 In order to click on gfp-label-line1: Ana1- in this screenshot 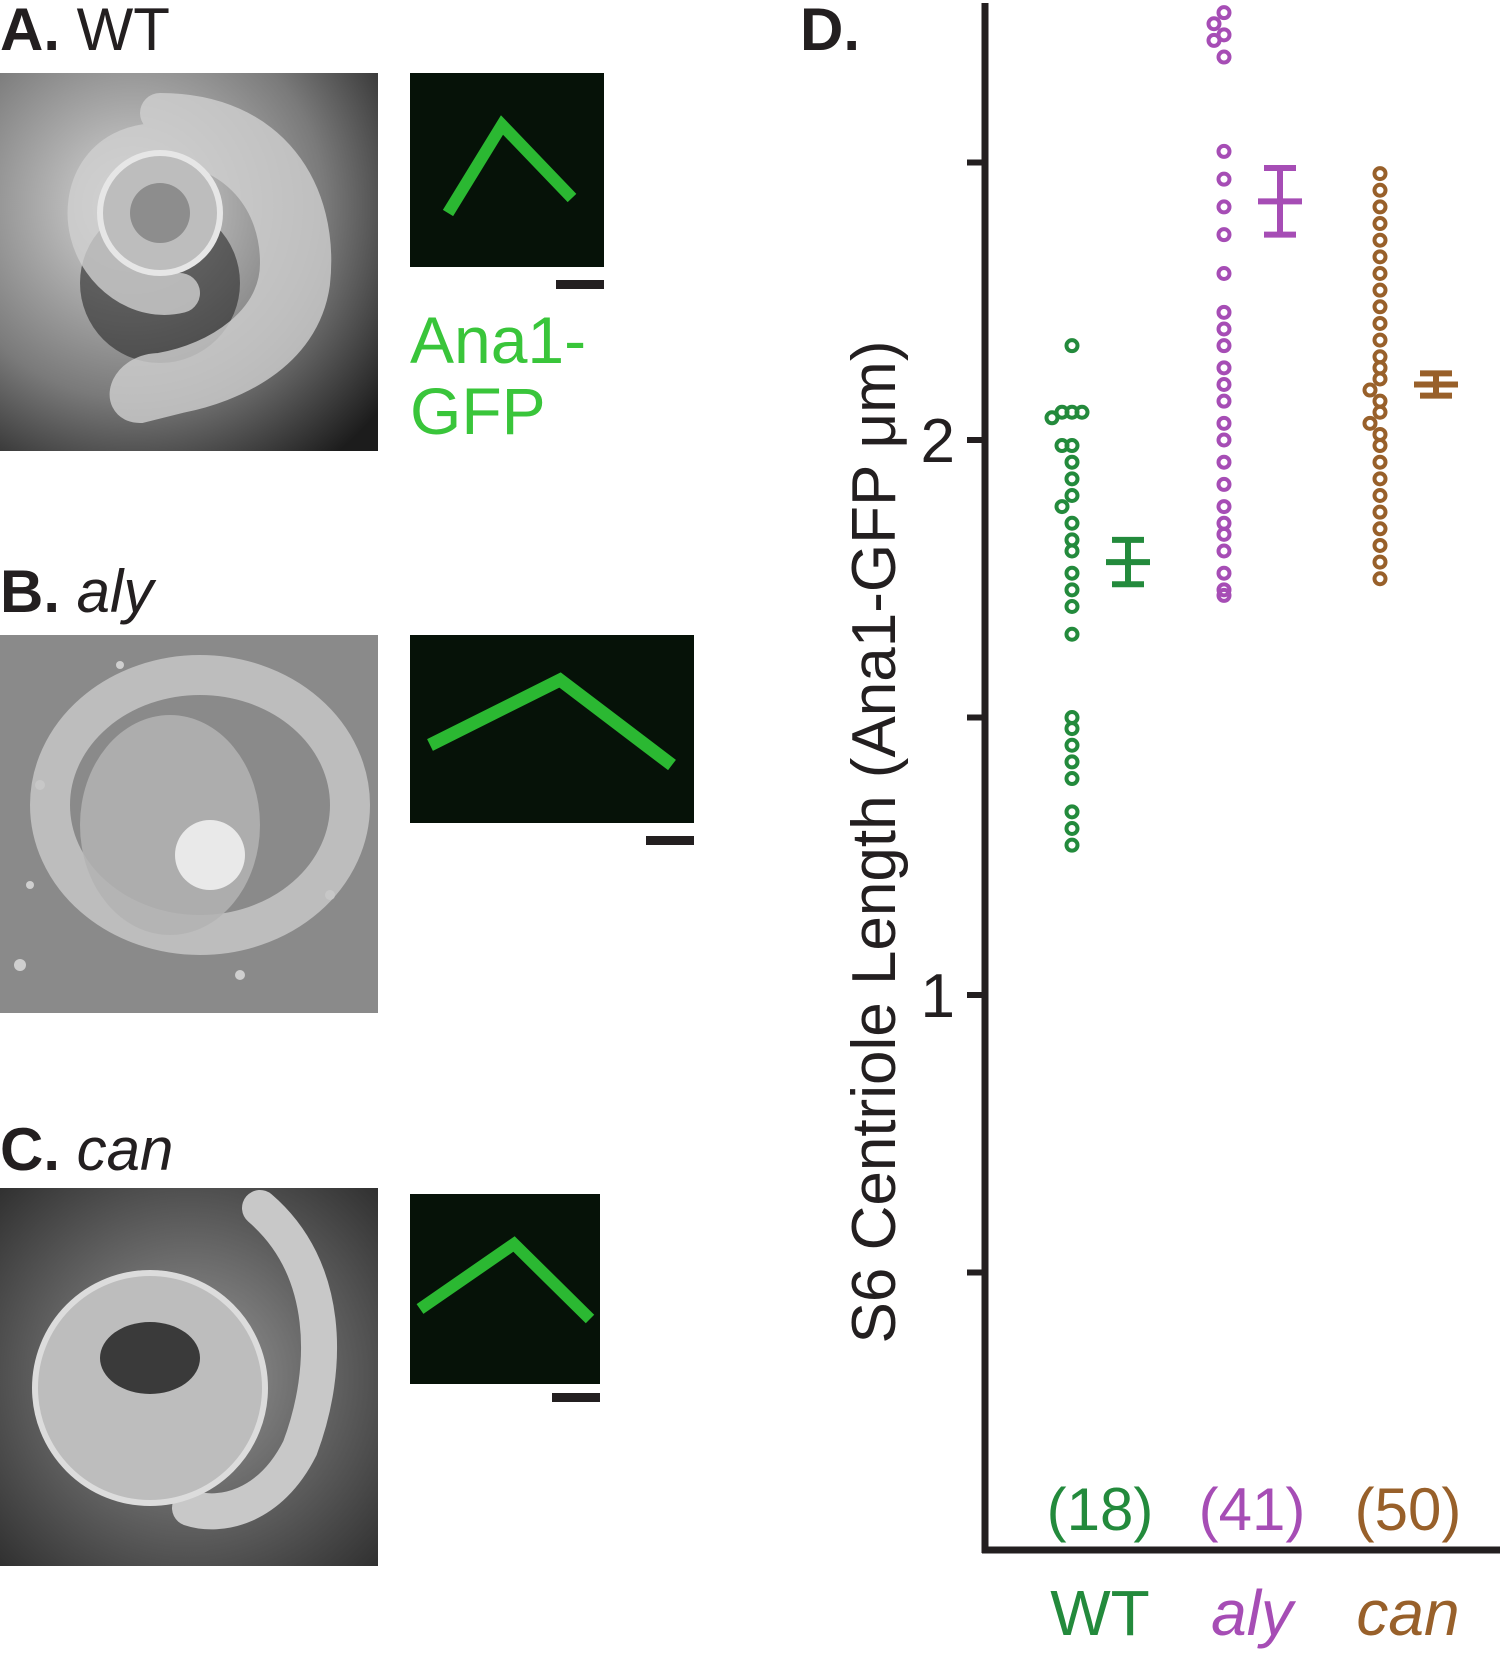, I will do `click(498, 340)`.